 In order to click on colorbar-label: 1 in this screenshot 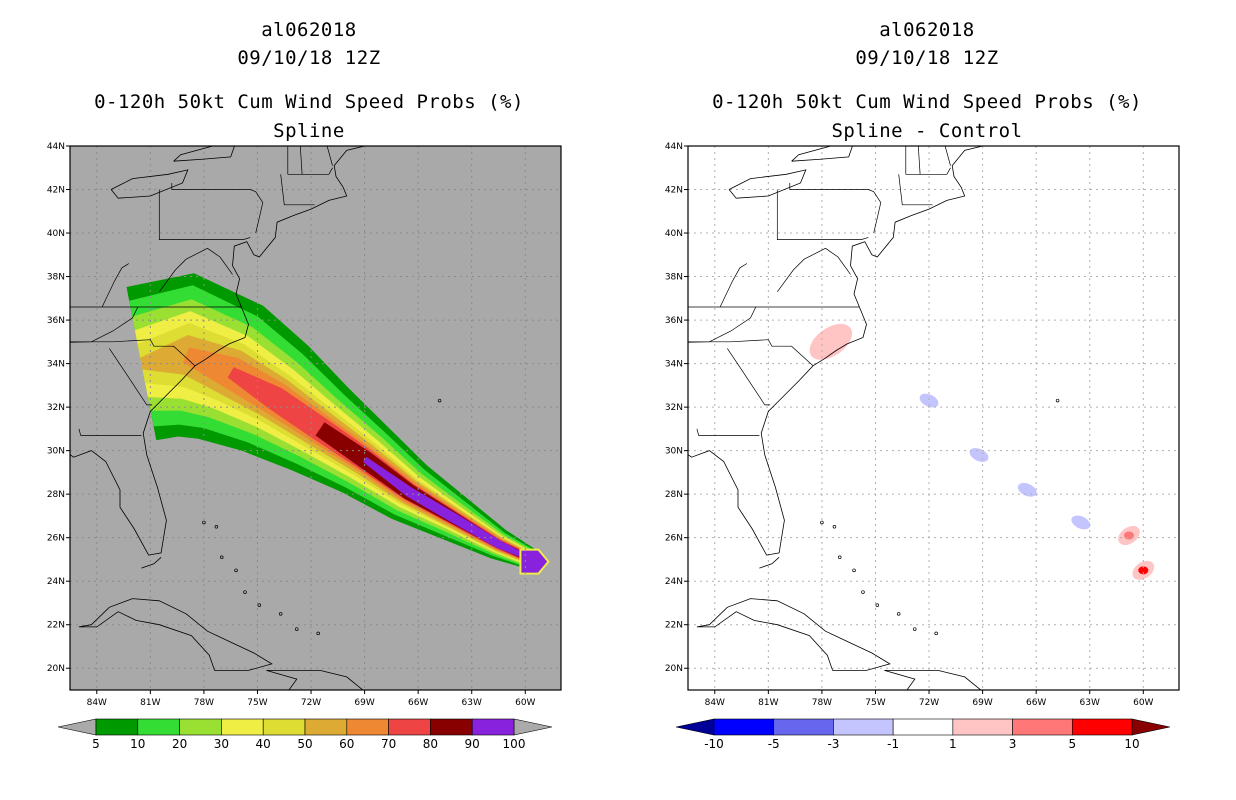, I will do `click(953, 744)`.